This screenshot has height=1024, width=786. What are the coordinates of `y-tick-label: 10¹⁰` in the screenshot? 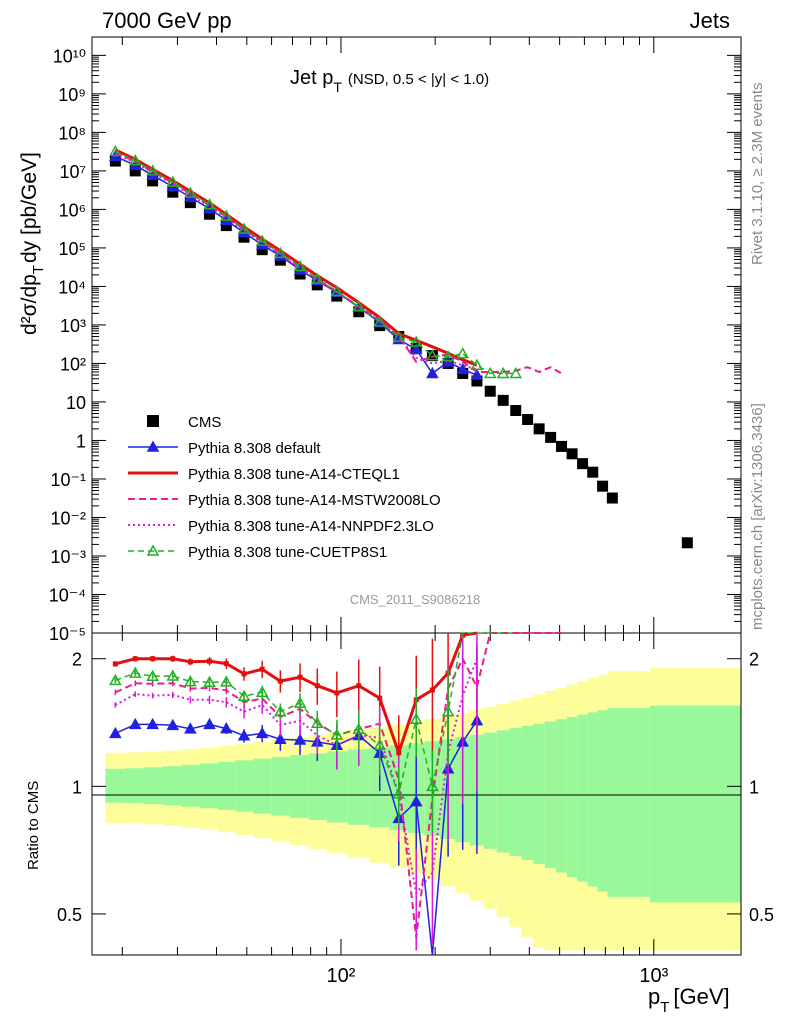 It's located at (69, 56).